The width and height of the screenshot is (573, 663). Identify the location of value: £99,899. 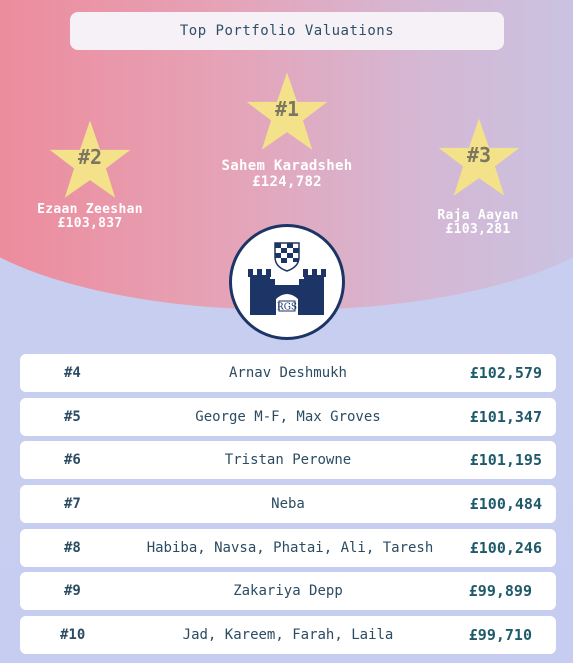
(500, 591).